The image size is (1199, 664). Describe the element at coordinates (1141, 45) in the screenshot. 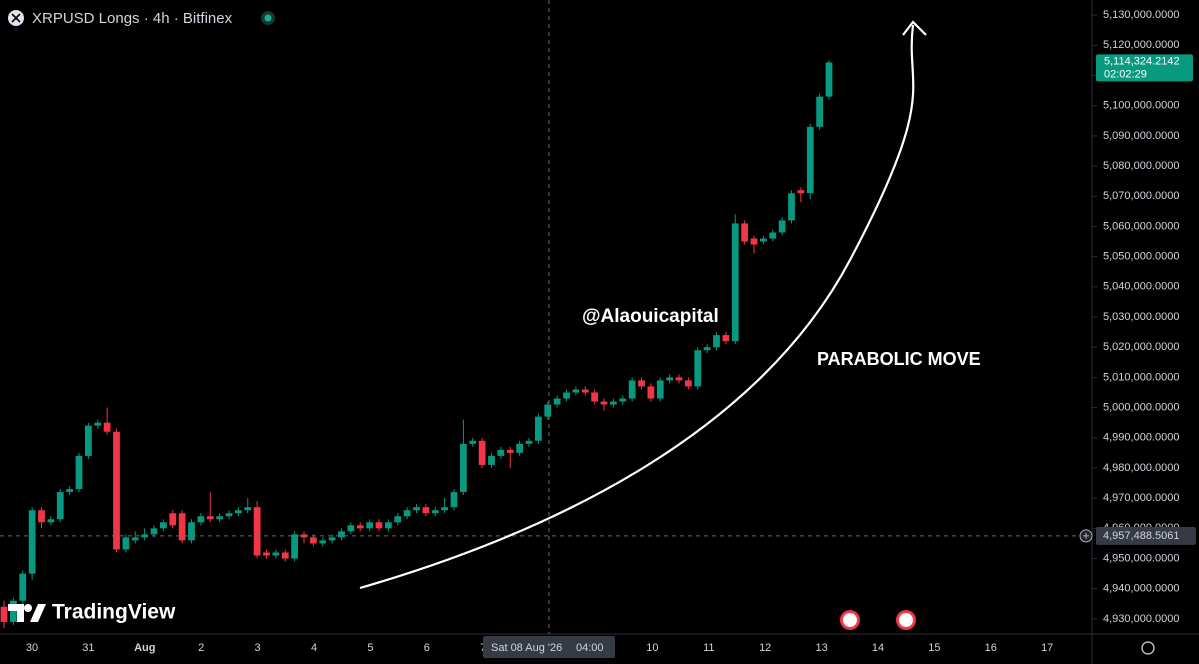

I see `y-tick-label: 5,120,000.0000` at that location.